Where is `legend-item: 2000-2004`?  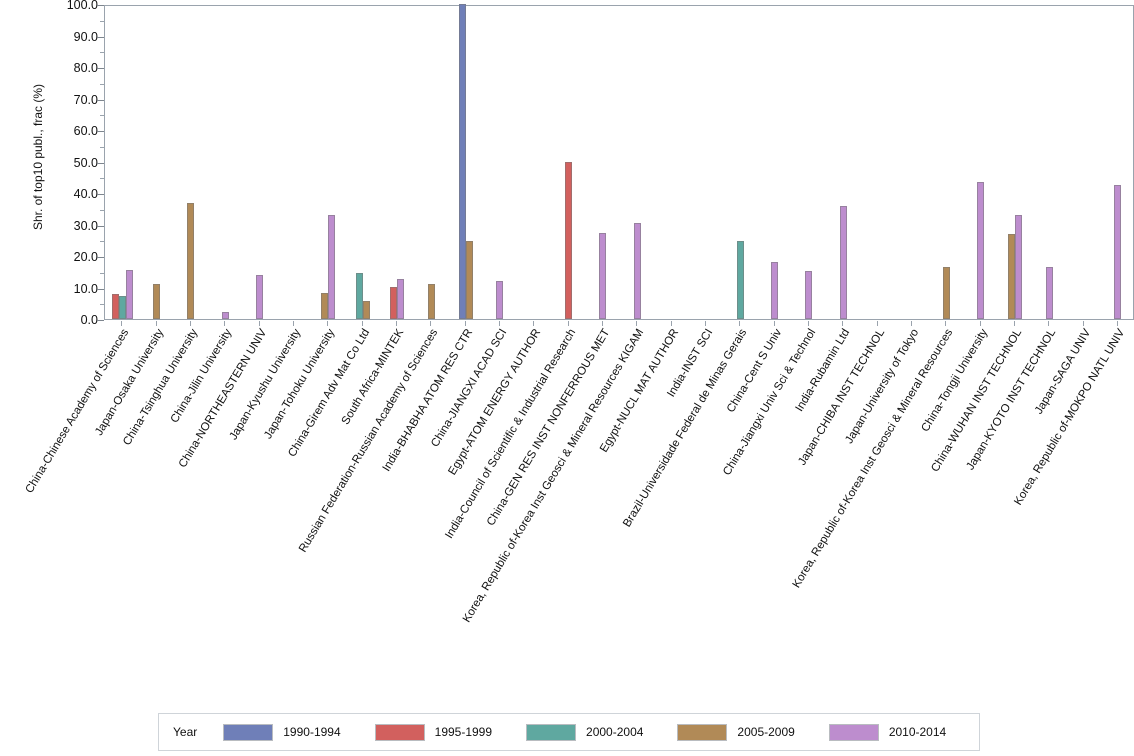
legend-item: 2000-2004 is located at coordinates (585, 732).